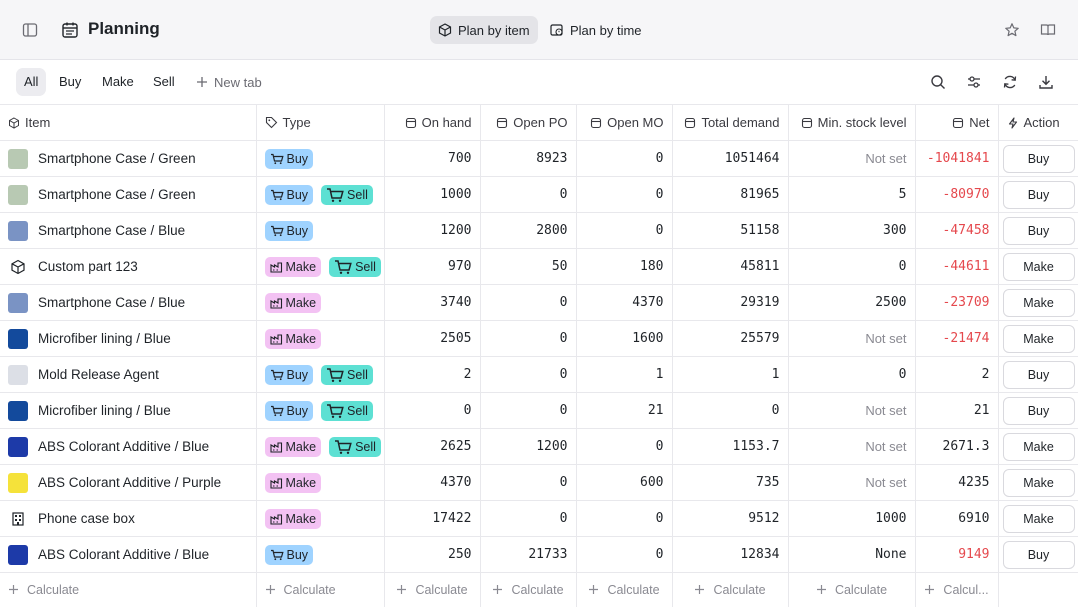  Describe the element at coordinates (957, 518) in the screenshot. I see `net-cell: 6910` at that location.